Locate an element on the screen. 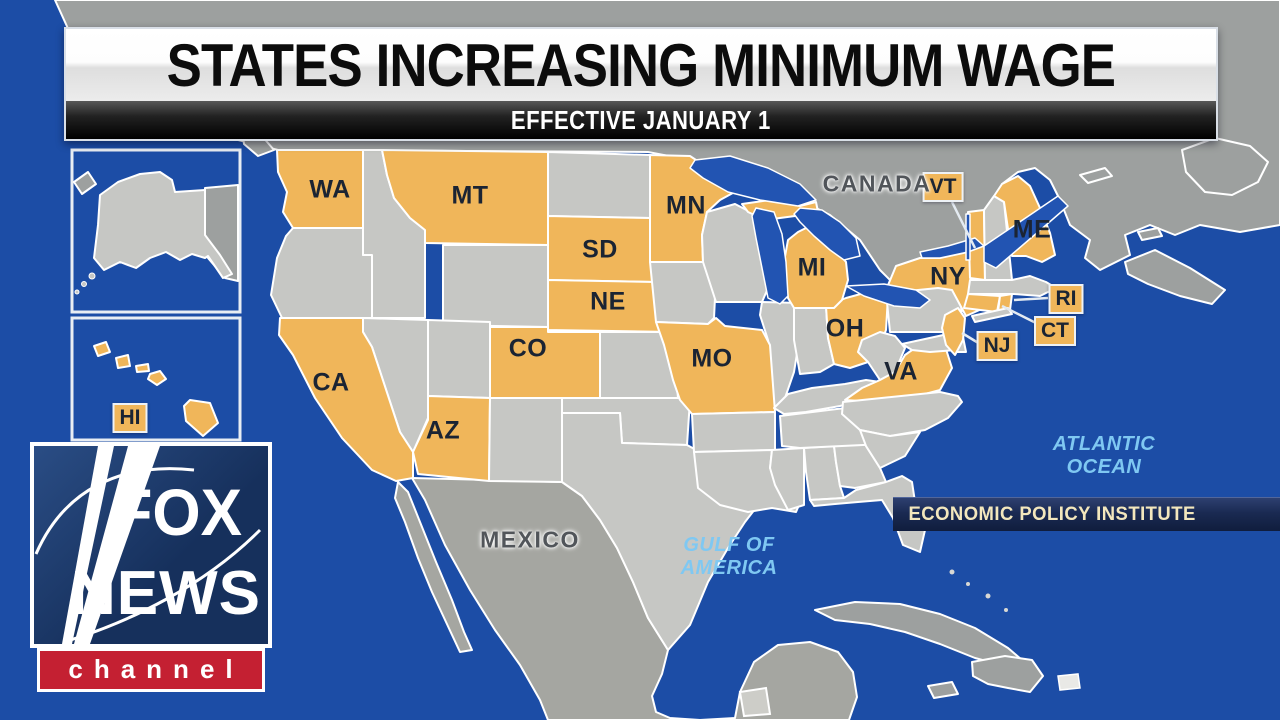  state-md is located at coordinates (929, 343).